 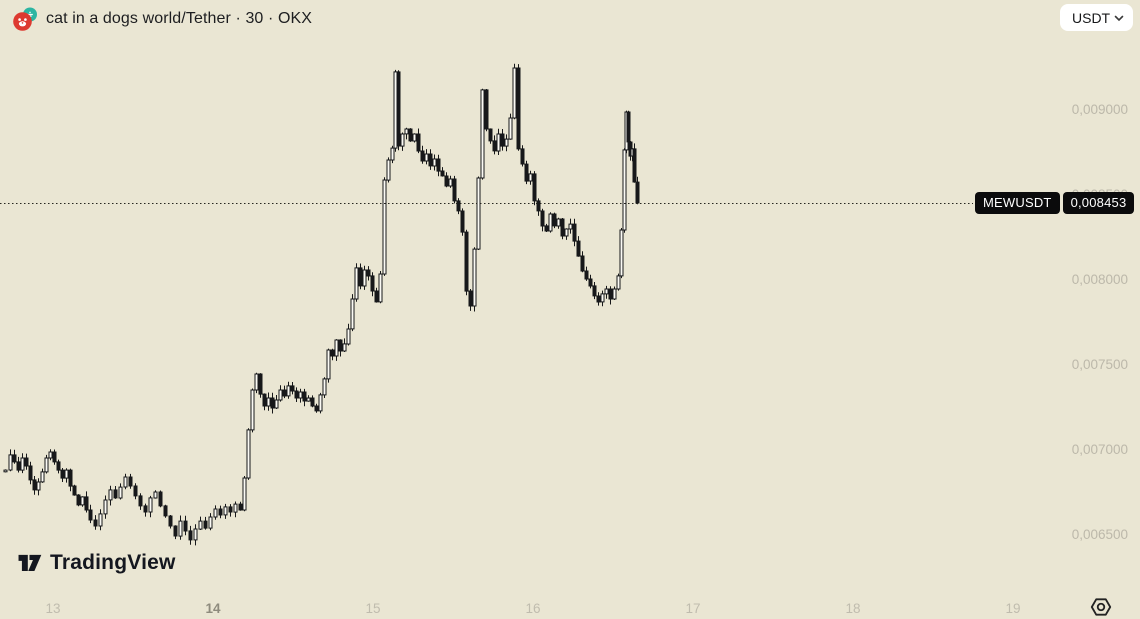 I want to click on tradingview-wordmark: TradingView, so click(x=113, y=562).